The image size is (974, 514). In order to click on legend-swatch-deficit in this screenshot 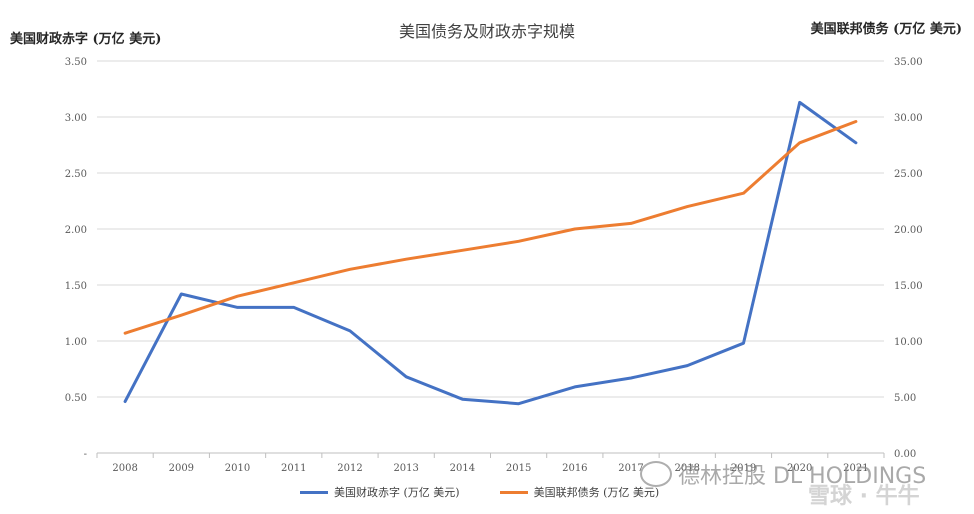, I will do `click(314, 492)`.